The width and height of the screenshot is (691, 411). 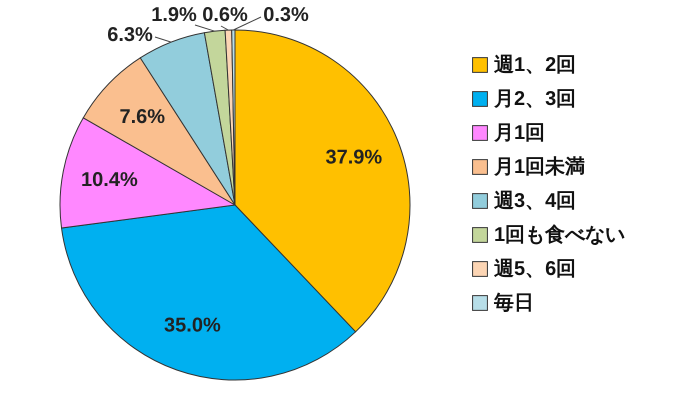 What do you see at coordinates (560, 235) in the screenshot?
I see `legend-label: 1回も食べない` at bounding box center [560, 235].